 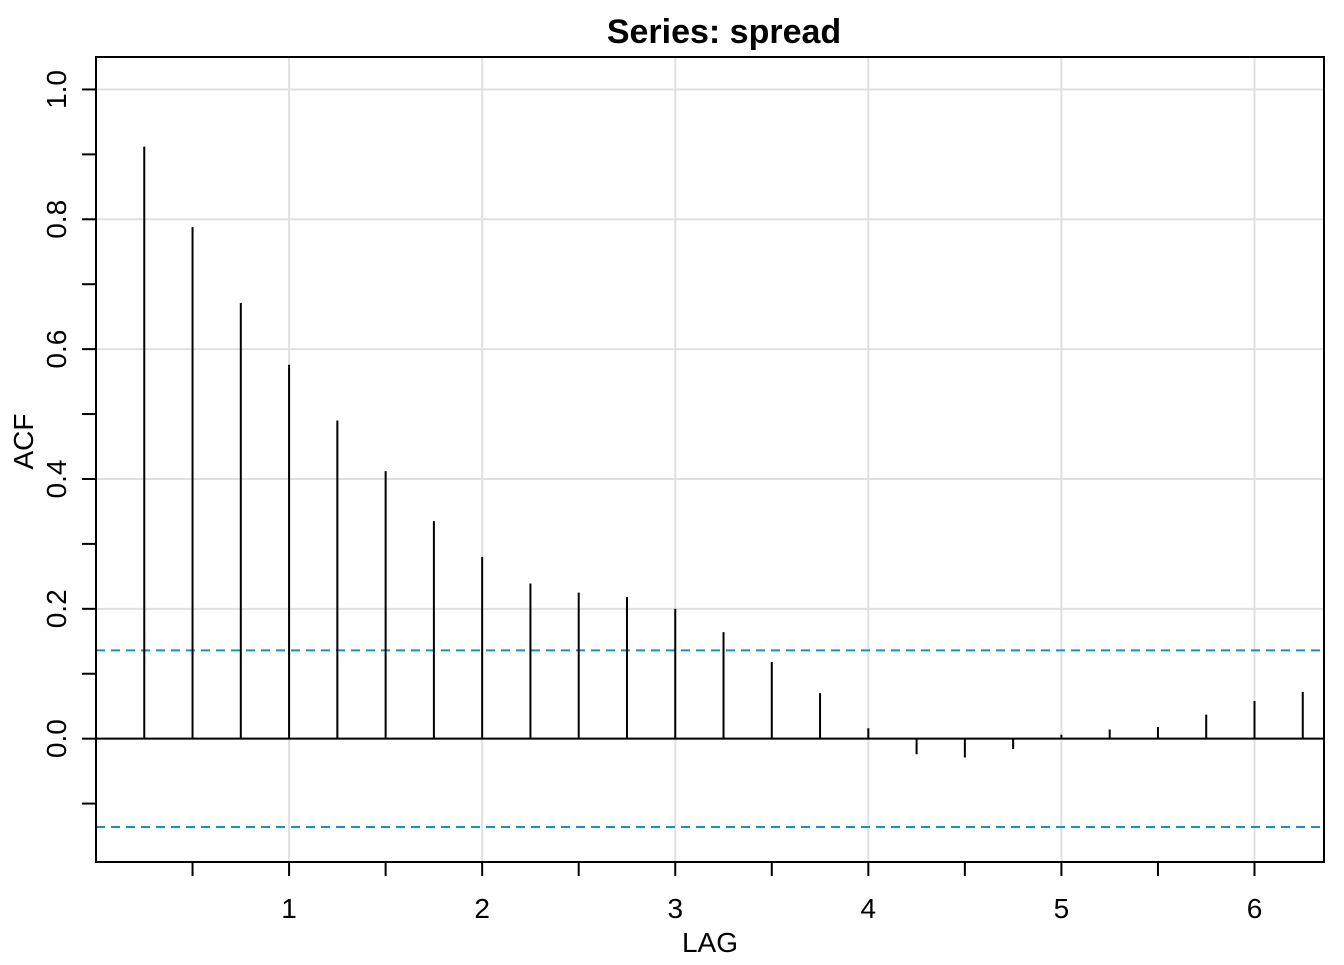 What do you see at coordinates (56, 349) in the screenshot?
I see `y-tick-label: 0.6` at bounding box center [56, 349].